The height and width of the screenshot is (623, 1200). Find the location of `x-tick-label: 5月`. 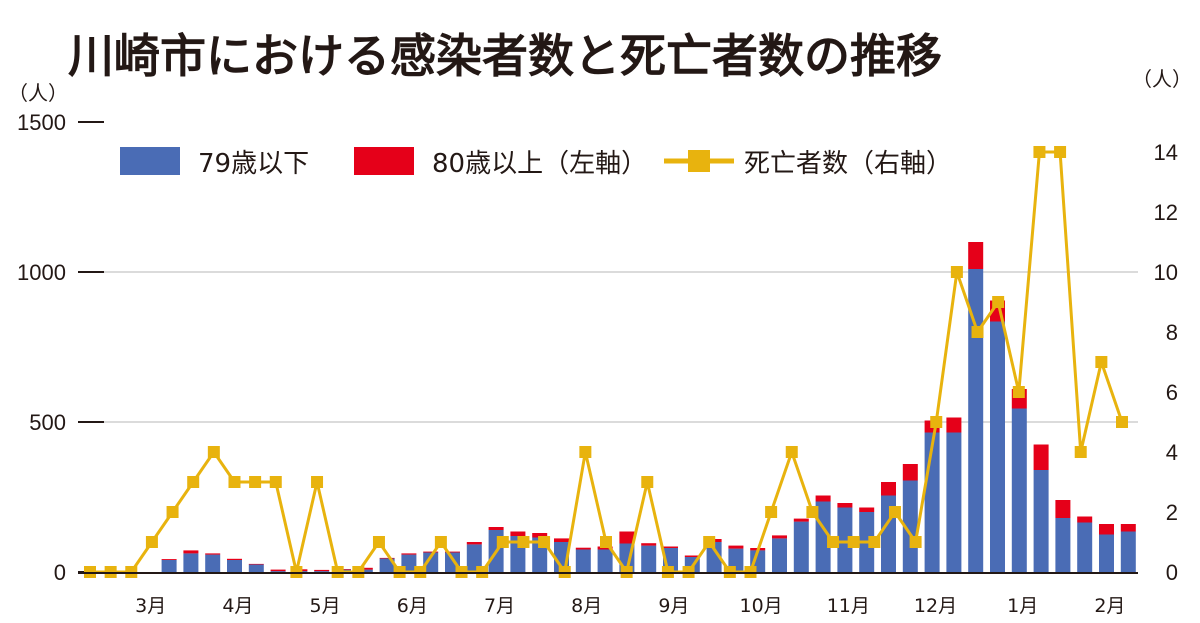

x-tick-label: 5月 is located at coordinates (325, 606).